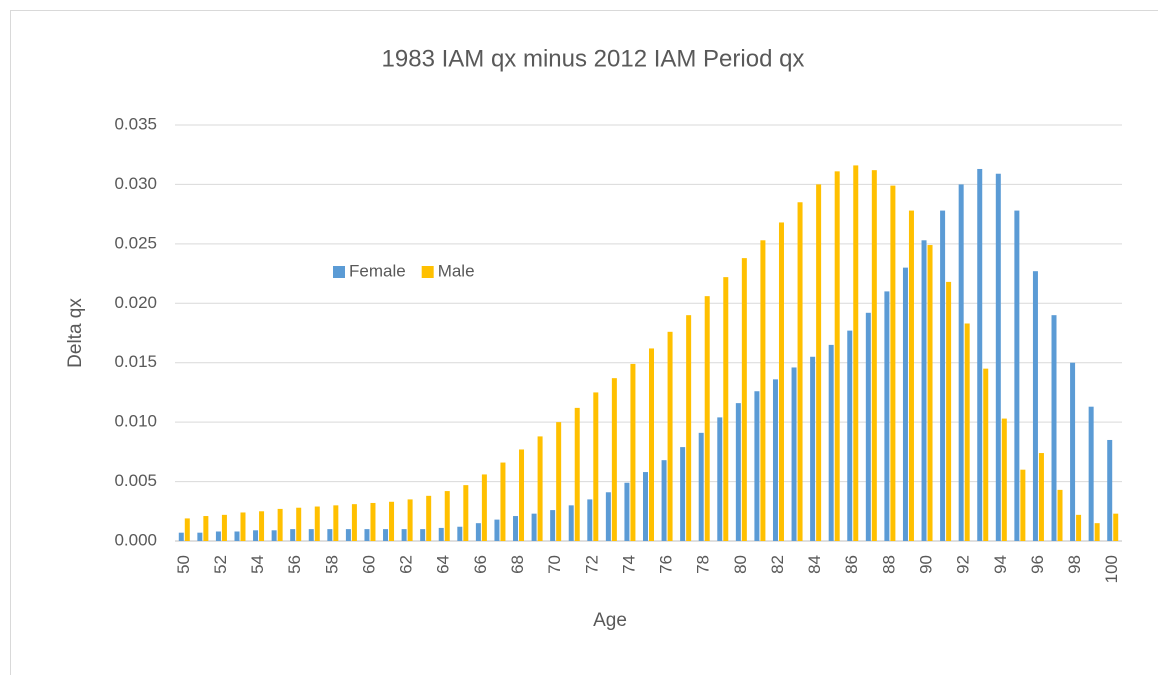 The height and width of the screenshot is (675, 1158). I want to click on legend-label: Female, so click(377, 270).